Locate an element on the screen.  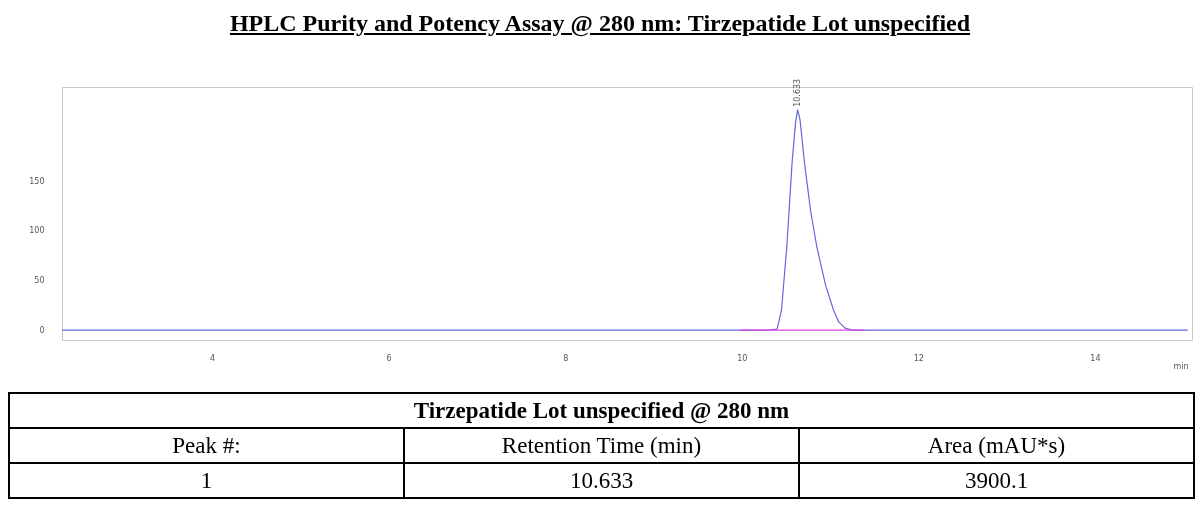
chart-title: HPLC Purity and Potency Assay @ 280 nm: Tirzepatide Lot unspecified is located at coordinates (600, 23).